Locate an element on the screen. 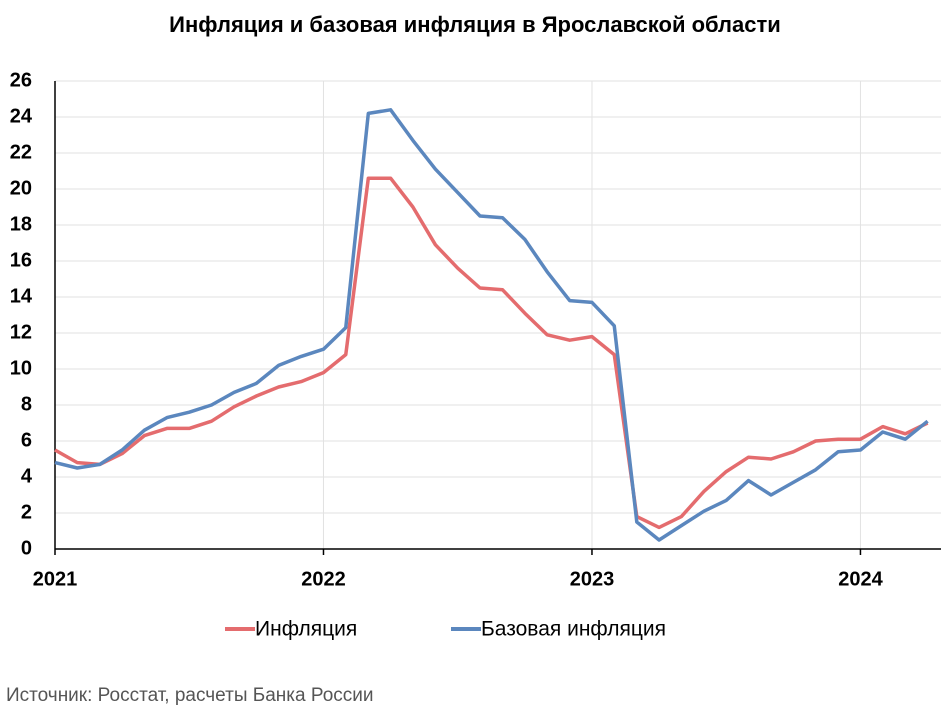 The image size is (950, 713). y-tick-label: 16 is located at coordinates (21, 260).